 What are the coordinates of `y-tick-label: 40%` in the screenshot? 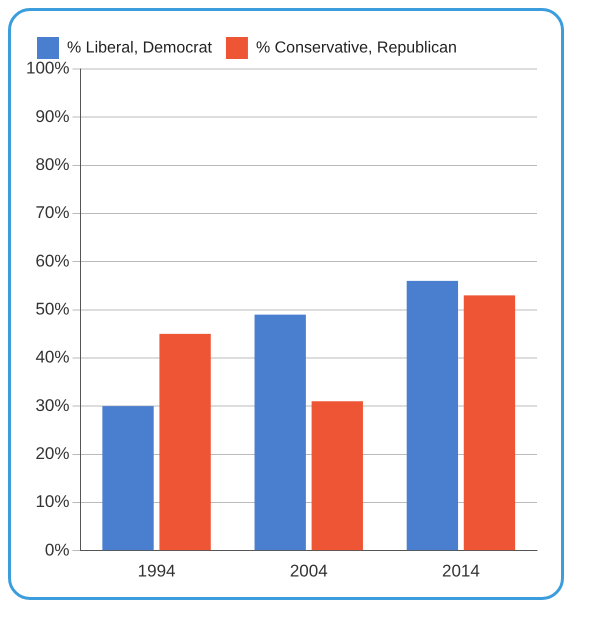 It's located at (52, 357).